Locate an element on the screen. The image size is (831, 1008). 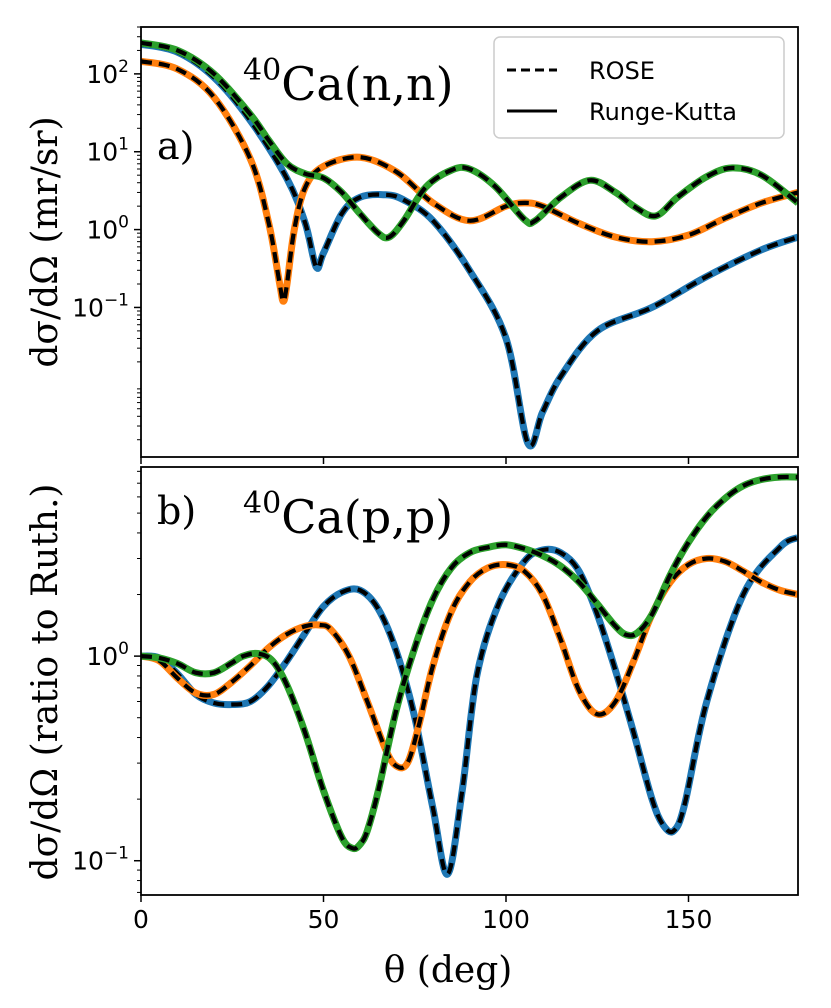
x-axis-label: θ (deg) is located at coordinates (448, 970).